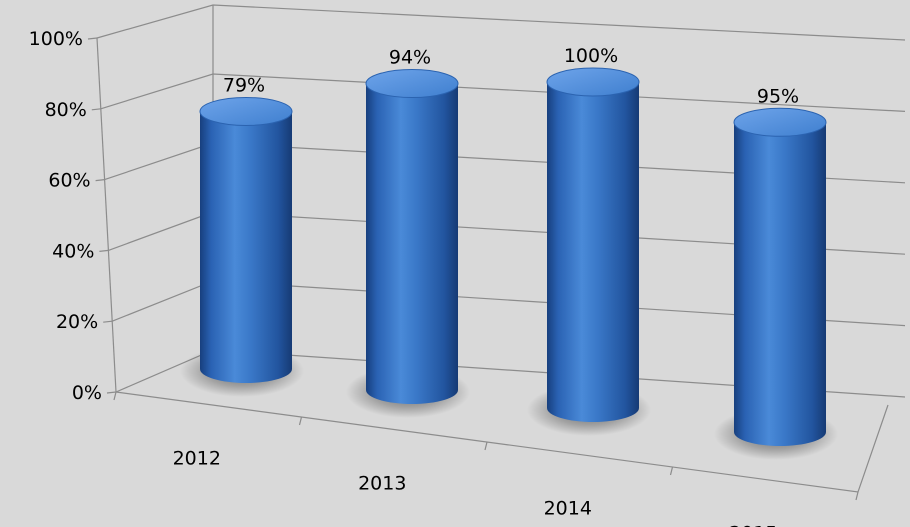 This screenshot has width=910, height=527. Describe the element at coordinates (511, 76) in the screenshot. I see `data-labels: 79% 94% 100% 95%` at that location.